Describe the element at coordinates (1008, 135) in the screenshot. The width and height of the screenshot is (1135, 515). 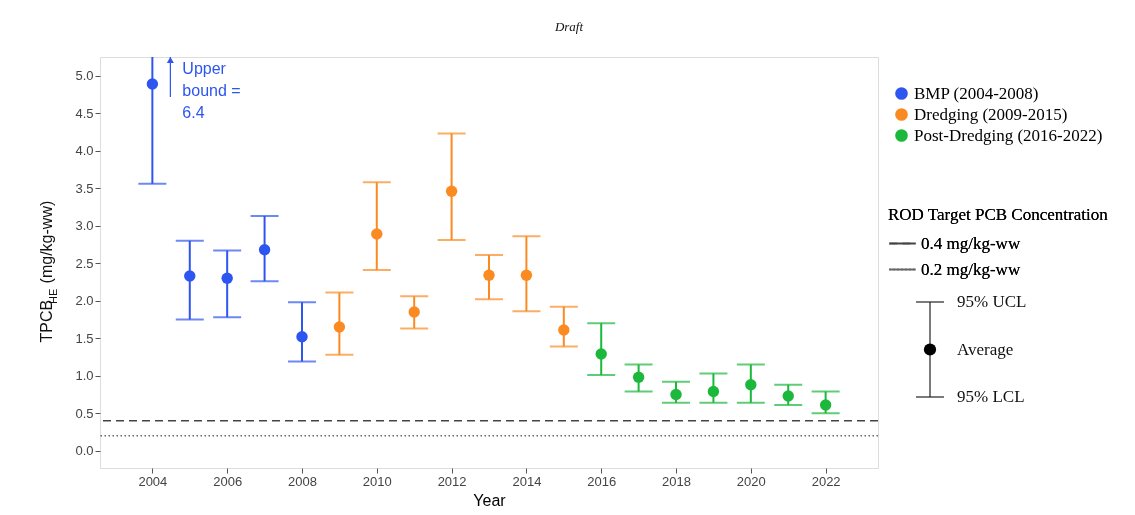
I see `legend-label: Post-Dredging (2016-2022)` at that location.